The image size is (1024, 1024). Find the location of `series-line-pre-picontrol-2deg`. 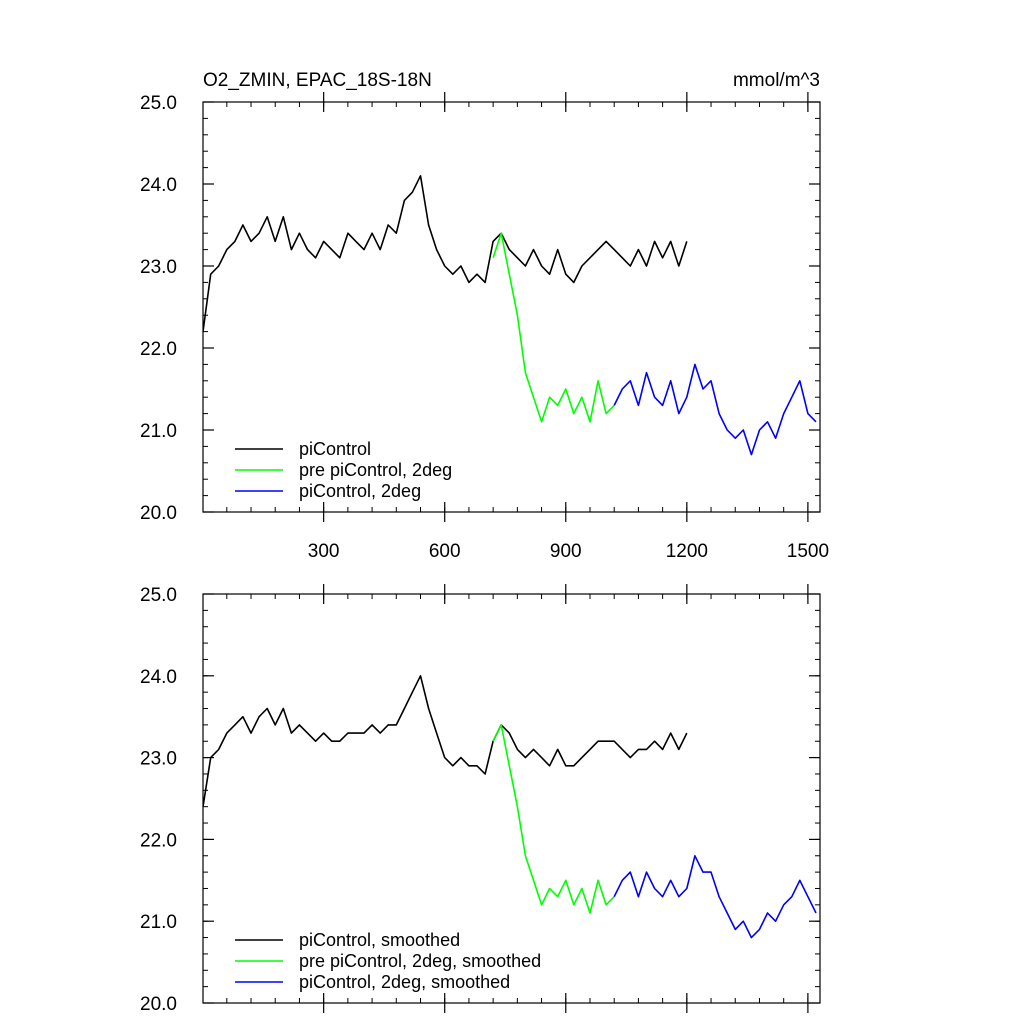

series-line-pre-picontrol-2deg is located at coordinates (553, 327).